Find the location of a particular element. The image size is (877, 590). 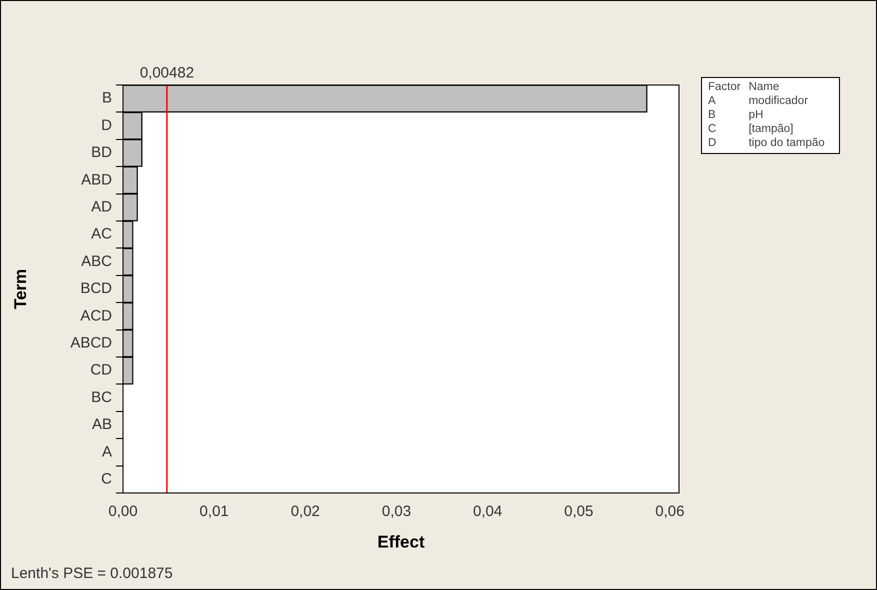

text: Factor Name is located at coordinates (744, 87).